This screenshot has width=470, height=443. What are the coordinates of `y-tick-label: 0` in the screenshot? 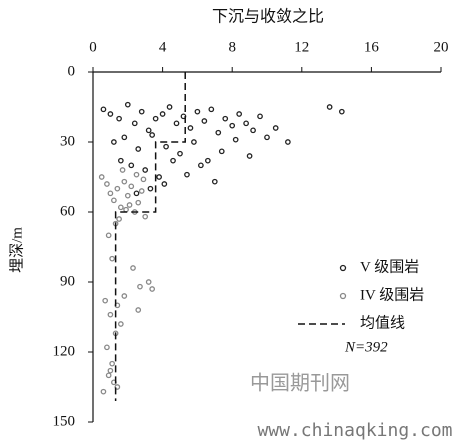 It's located at (72, 71).